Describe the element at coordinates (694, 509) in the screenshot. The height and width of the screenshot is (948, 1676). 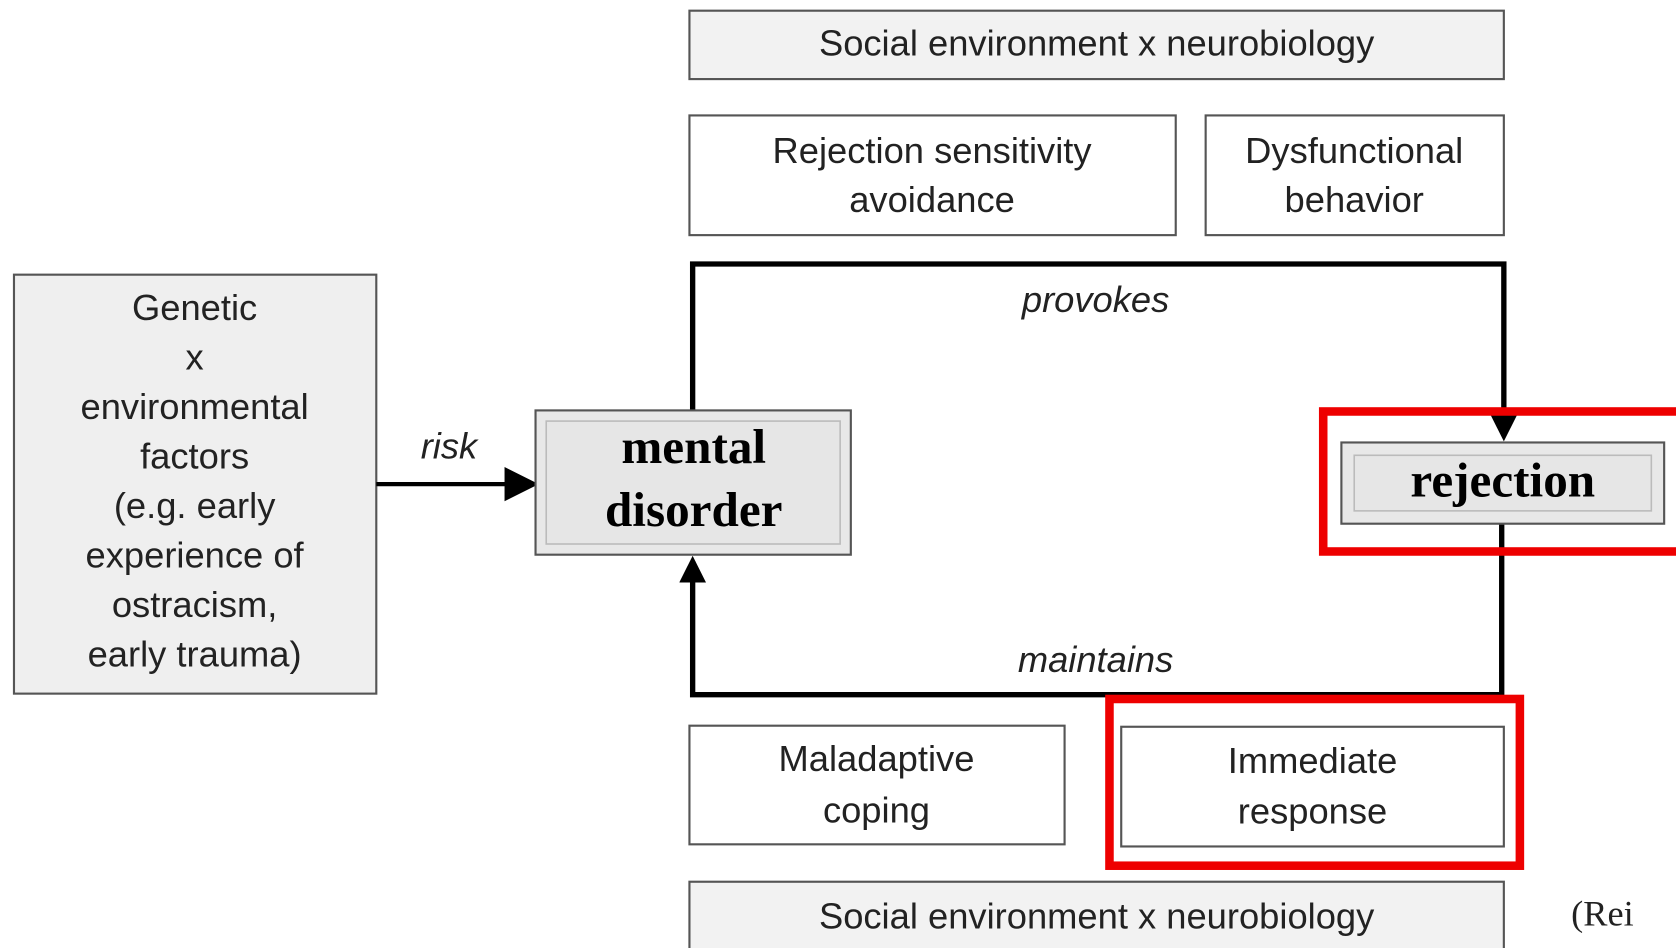
I see `text-line: disorder` at that location.